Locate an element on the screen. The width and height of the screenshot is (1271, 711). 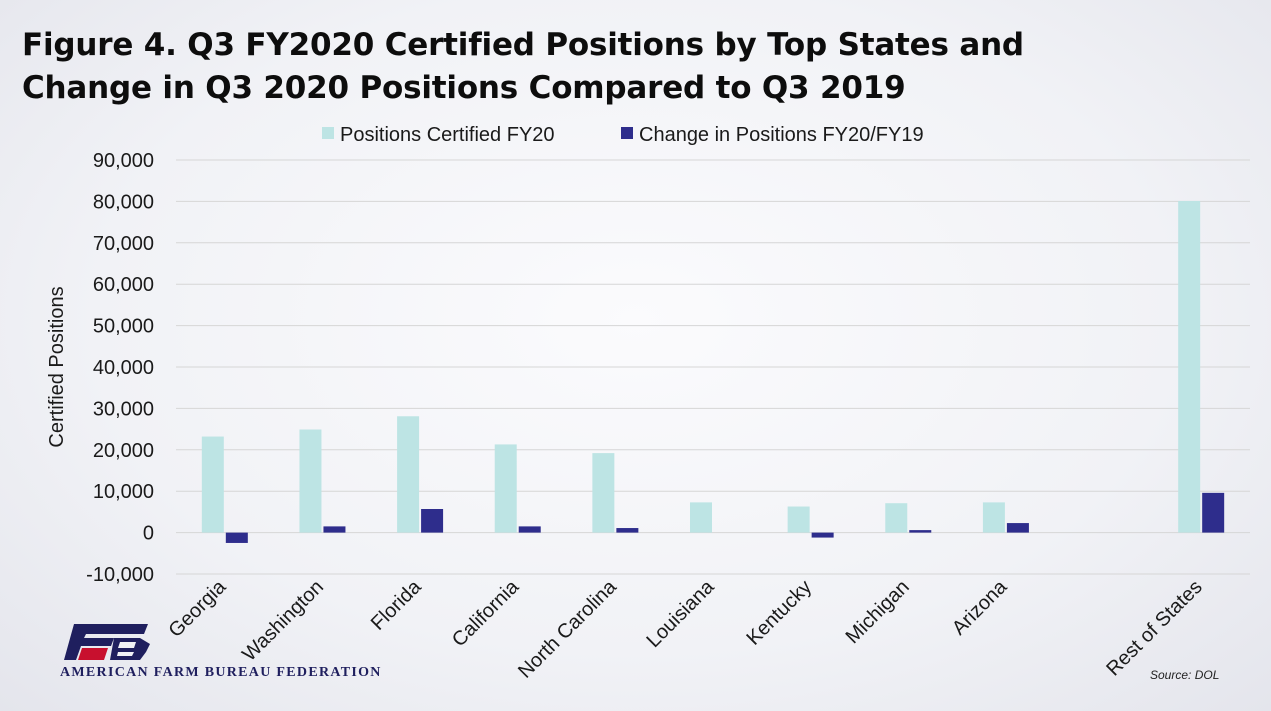
x-category-label: Florida is located at coordinates (396, 604).